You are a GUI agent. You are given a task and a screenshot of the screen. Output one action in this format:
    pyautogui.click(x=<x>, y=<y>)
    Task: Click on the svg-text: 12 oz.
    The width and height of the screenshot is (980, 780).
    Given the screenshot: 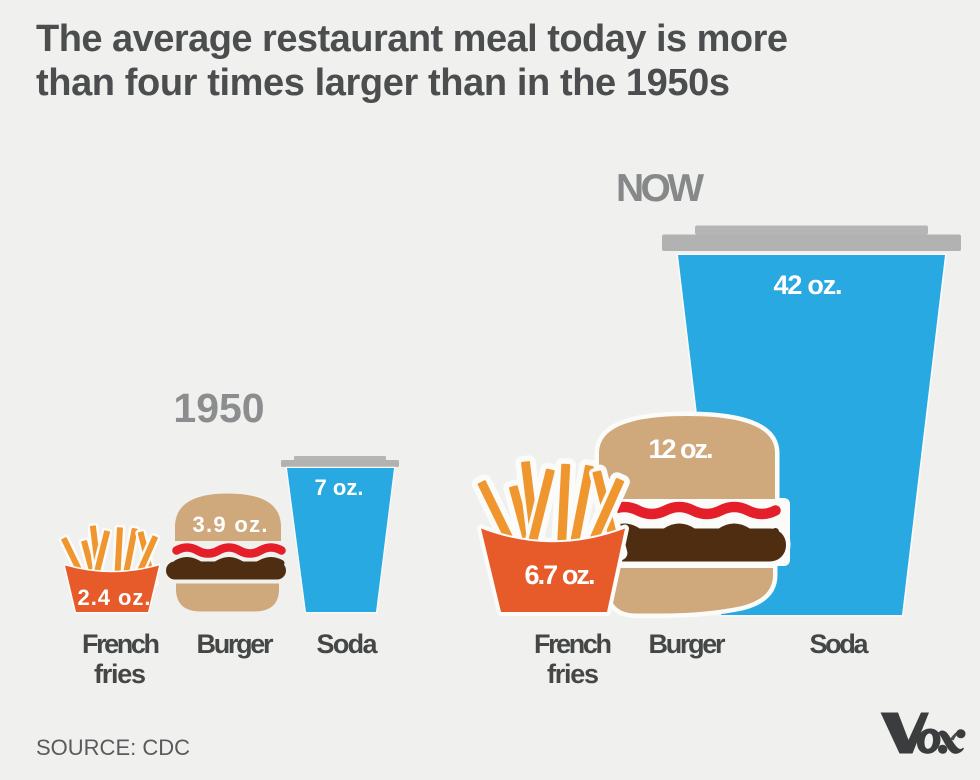 What is the action you would take?
    pyautogui.click(x=681, y=449)
    